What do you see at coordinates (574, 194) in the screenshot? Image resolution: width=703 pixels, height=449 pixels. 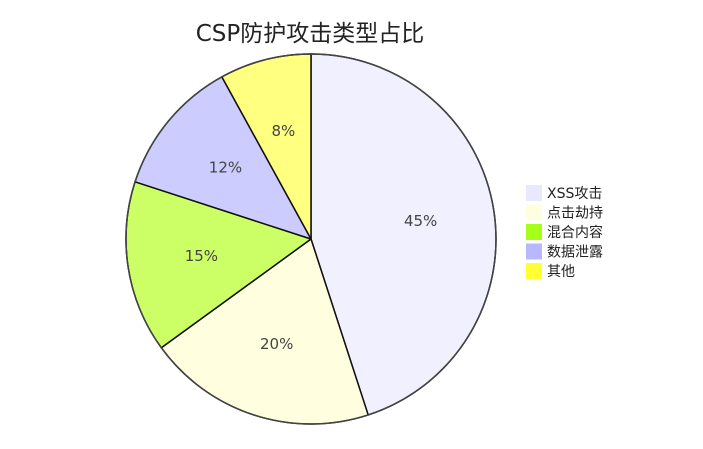 I see `legend-label-0: XSS攻击` at bounding box center [574, 194].